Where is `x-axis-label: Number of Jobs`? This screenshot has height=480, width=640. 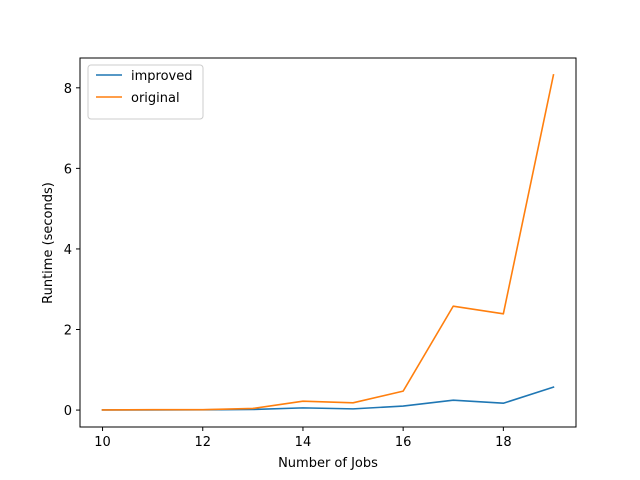
x-axis-label: Number of Jobs is located at coordinates (328, 463).